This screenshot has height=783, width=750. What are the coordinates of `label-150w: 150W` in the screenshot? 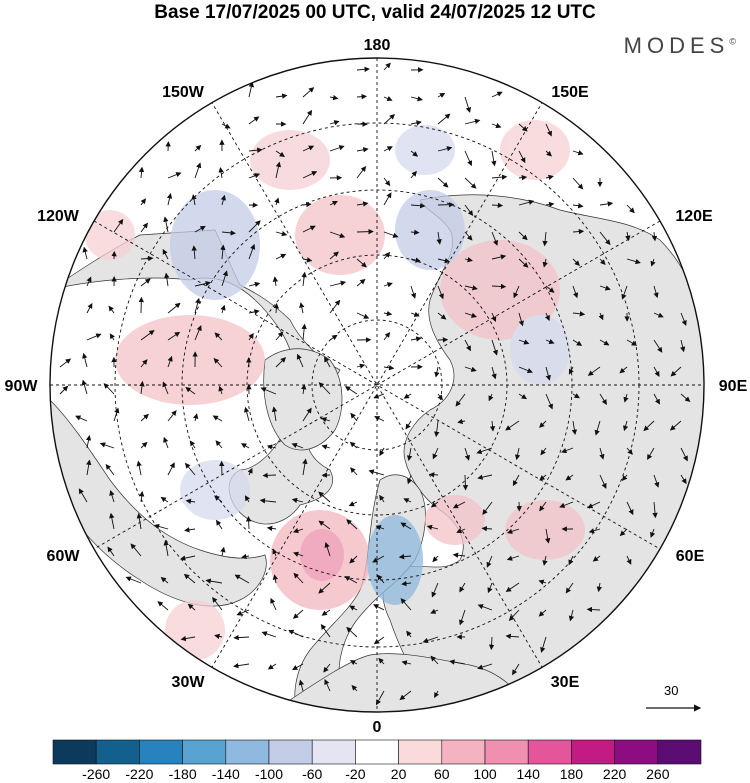 It's located at (183, 92).